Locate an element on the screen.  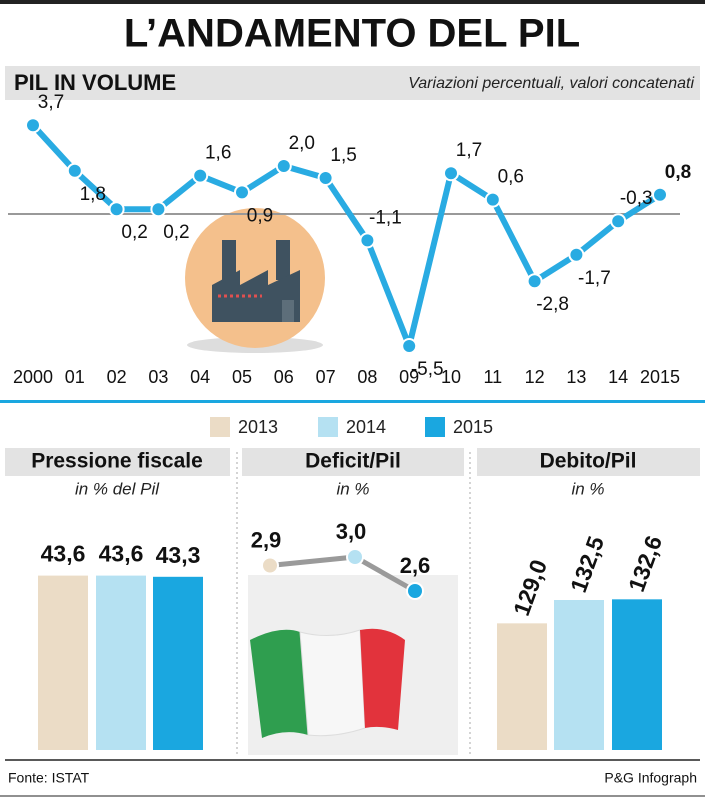
value-label: 129,0 is located at coordinates (530, 587).